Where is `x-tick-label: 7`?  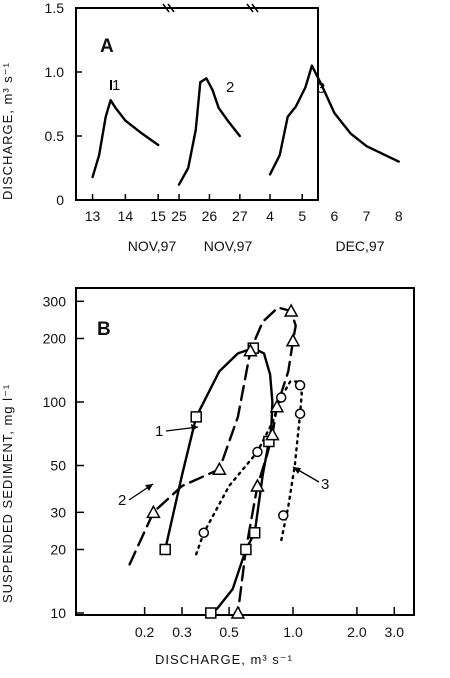
x-tick-label: 7 is located at coordinates (367, 216).